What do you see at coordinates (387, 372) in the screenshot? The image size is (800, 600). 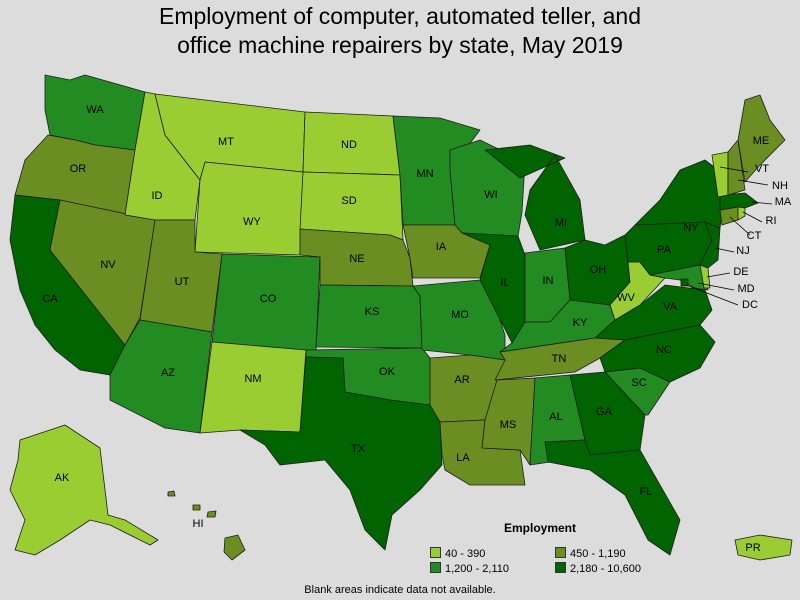 I see `state-label-OK: OK` at bounding box center [387, 372].